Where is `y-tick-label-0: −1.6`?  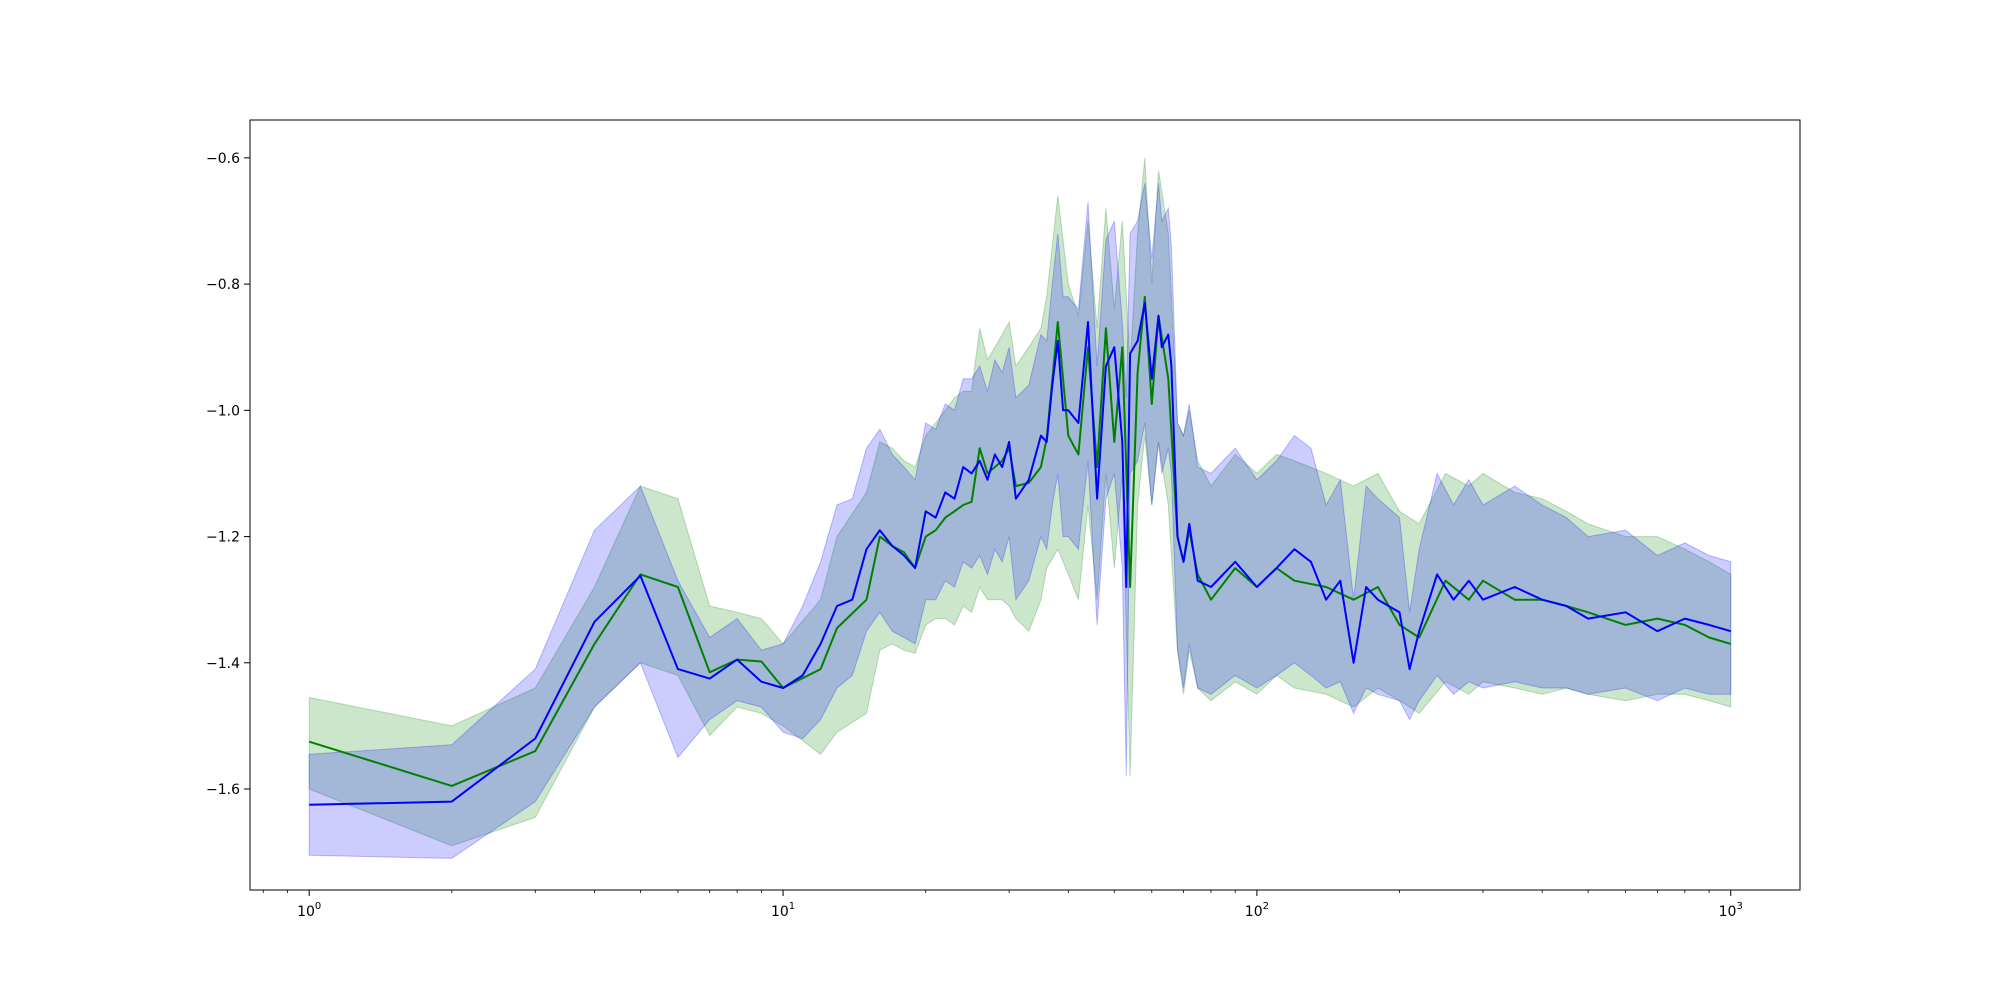
y-tick-label-0: −1.6 is located at coordinates (223, 790).